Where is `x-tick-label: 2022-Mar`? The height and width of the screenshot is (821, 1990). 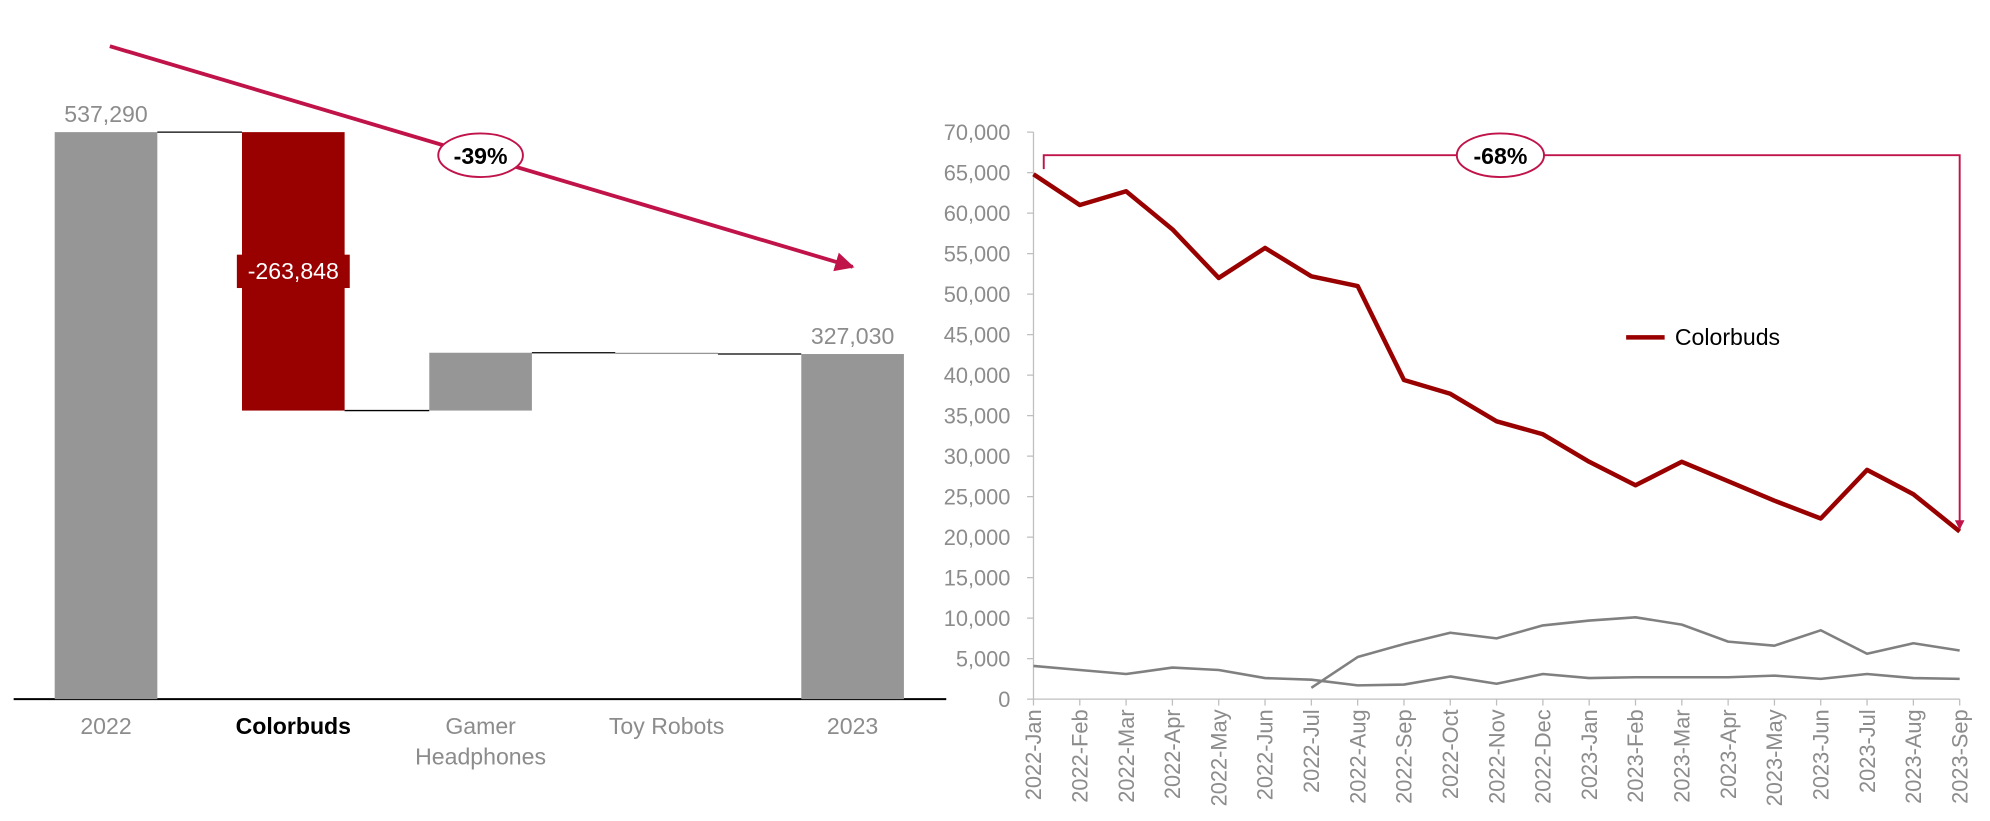 x-tick-label: 2022-Mar is located at coordinates (1126, 755).